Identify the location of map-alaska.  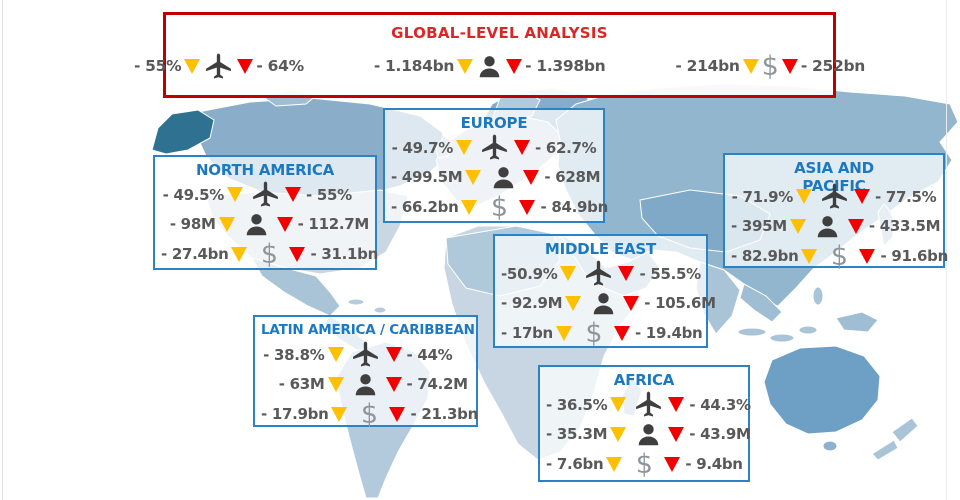
(183, 132).